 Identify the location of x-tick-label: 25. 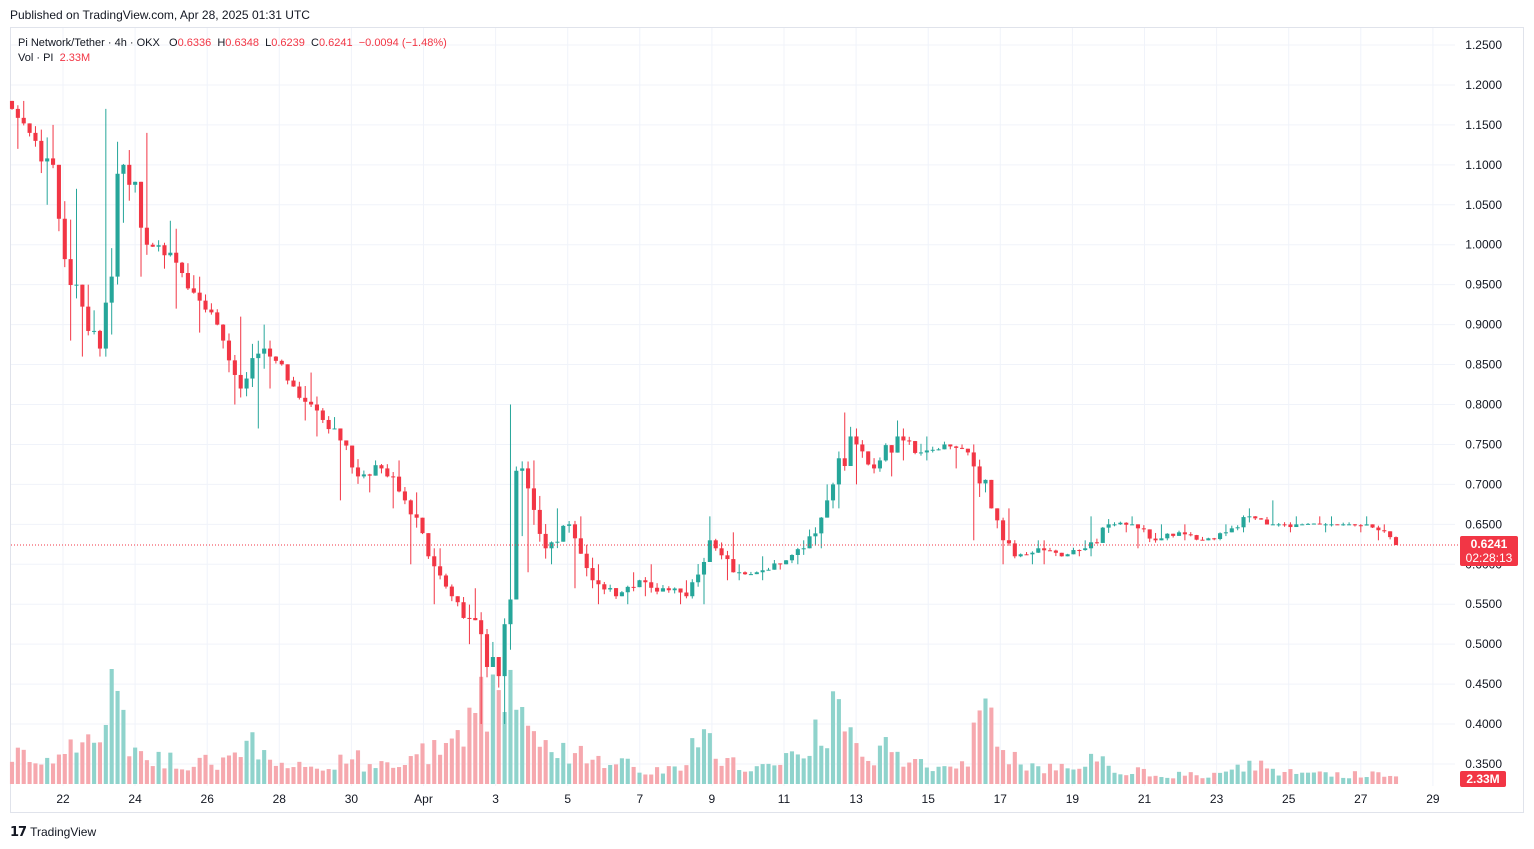
(1289, 799).